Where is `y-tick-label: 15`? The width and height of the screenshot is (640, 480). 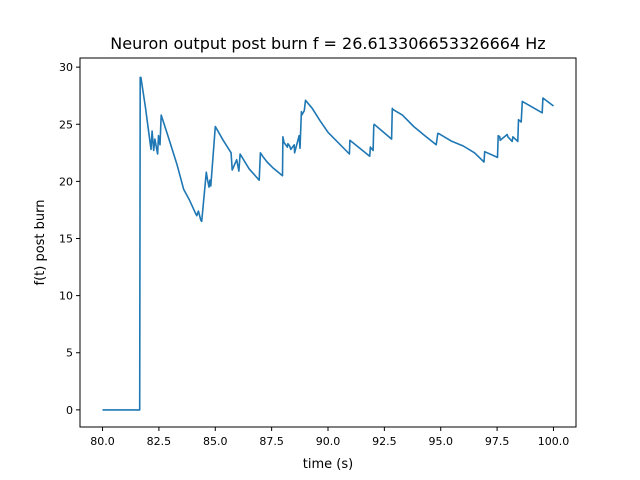 y-tick-label: 15 is located at coordinates (66, 239).